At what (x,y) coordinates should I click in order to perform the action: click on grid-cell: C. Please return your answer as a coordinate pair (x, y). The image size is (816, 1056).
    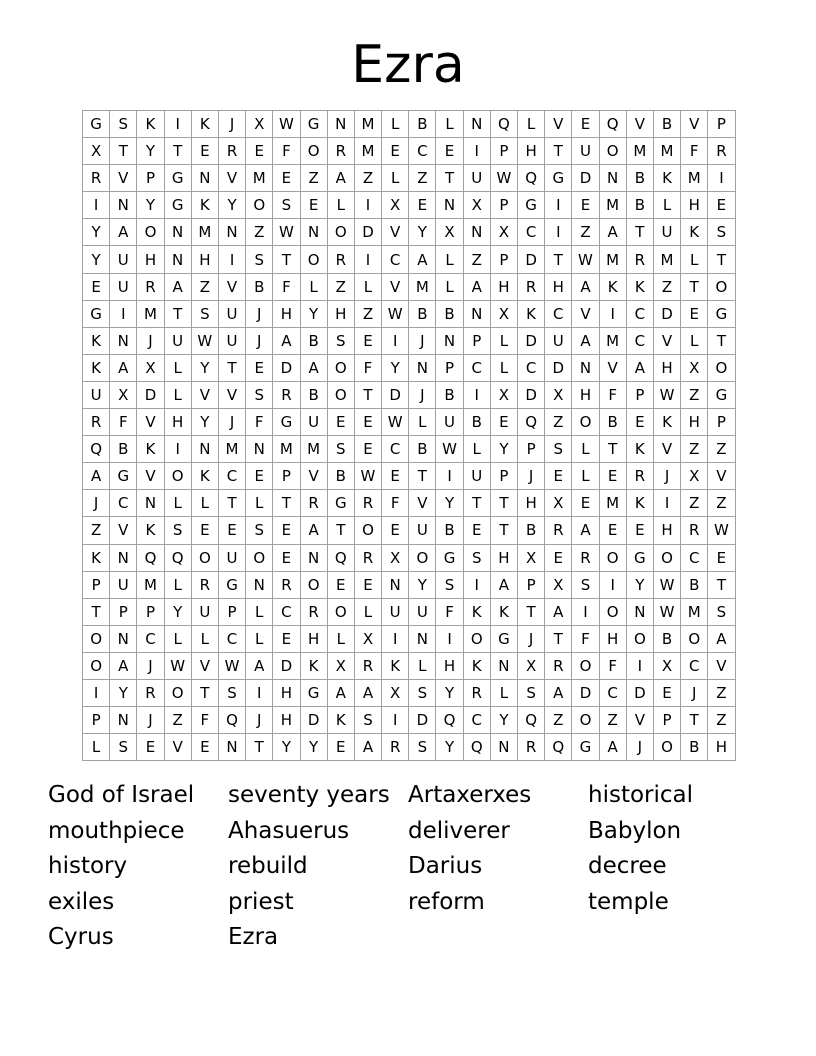
    Looking at the image, I should click on (232, 476).